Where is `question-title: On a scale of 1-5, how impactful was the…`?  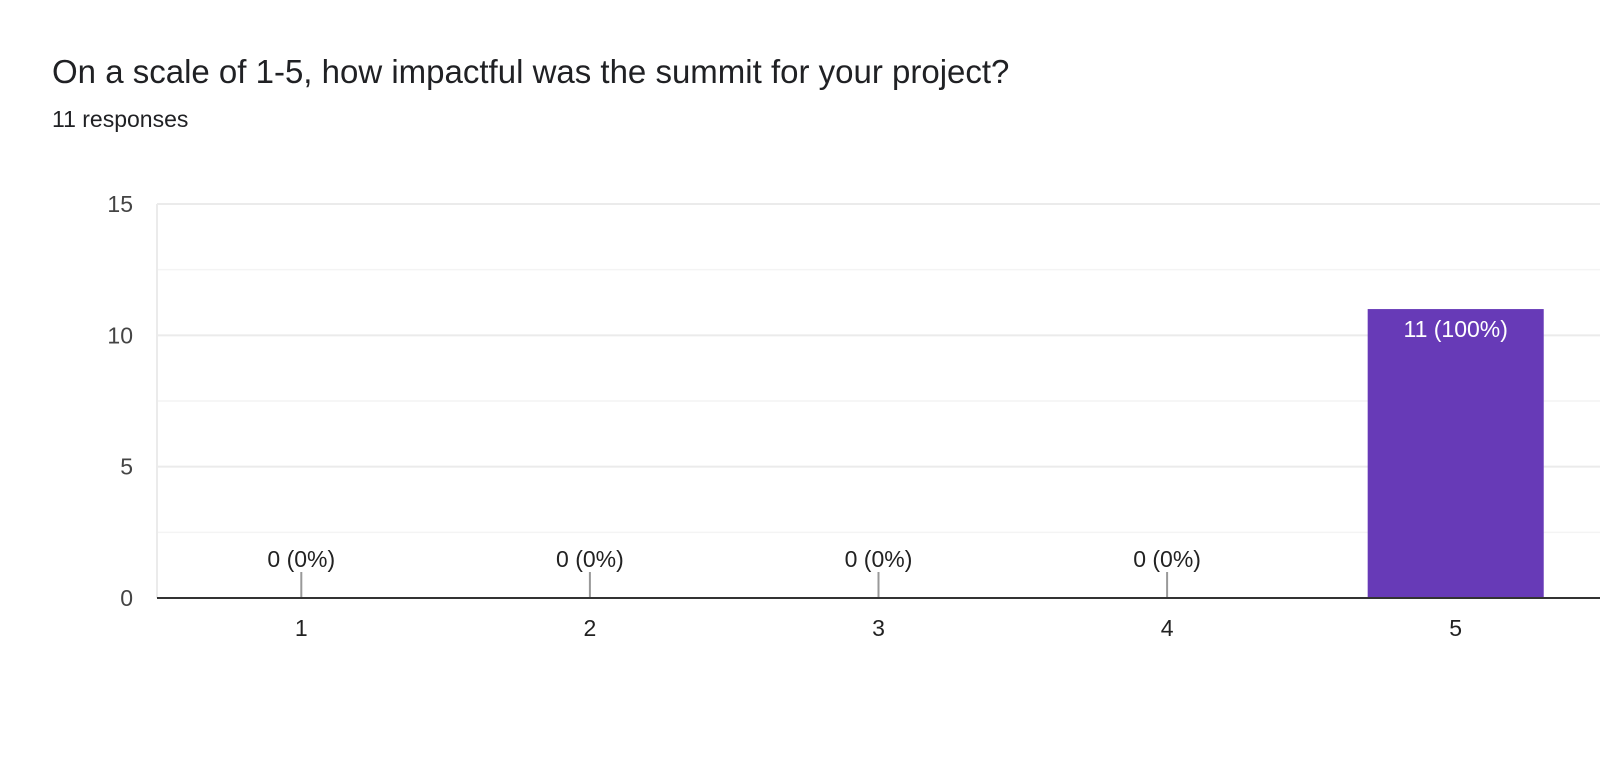 question-title: On a scale of 1-5, how impactful was the… is located at coordinates (531, 71).